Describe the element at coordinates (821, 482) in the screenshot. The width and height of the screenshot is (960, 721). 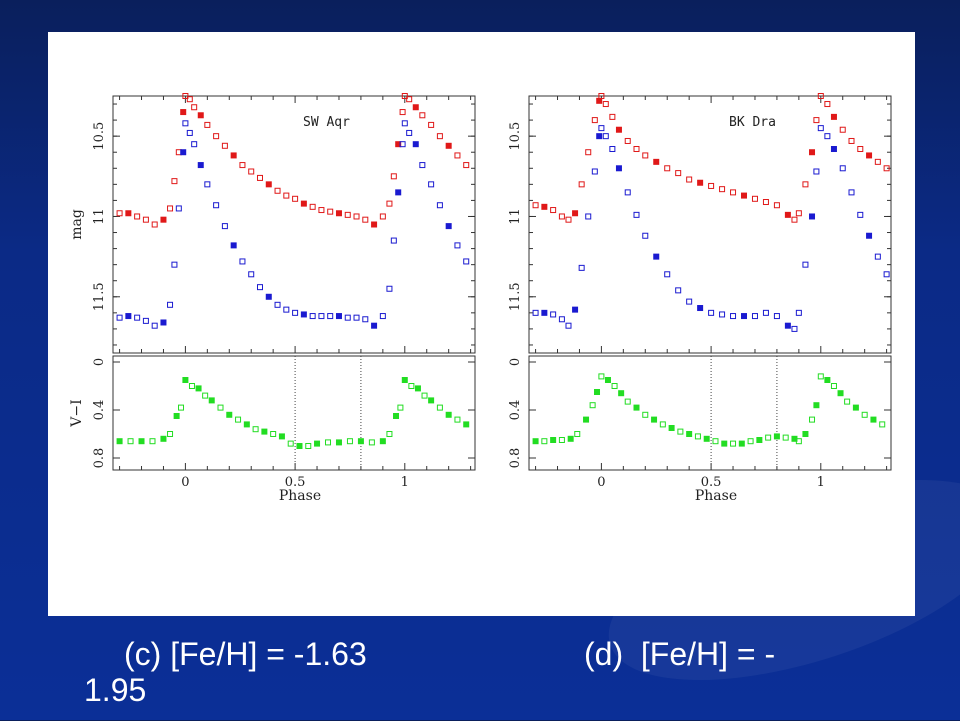
I see `x-tick-label: 1` at that location.